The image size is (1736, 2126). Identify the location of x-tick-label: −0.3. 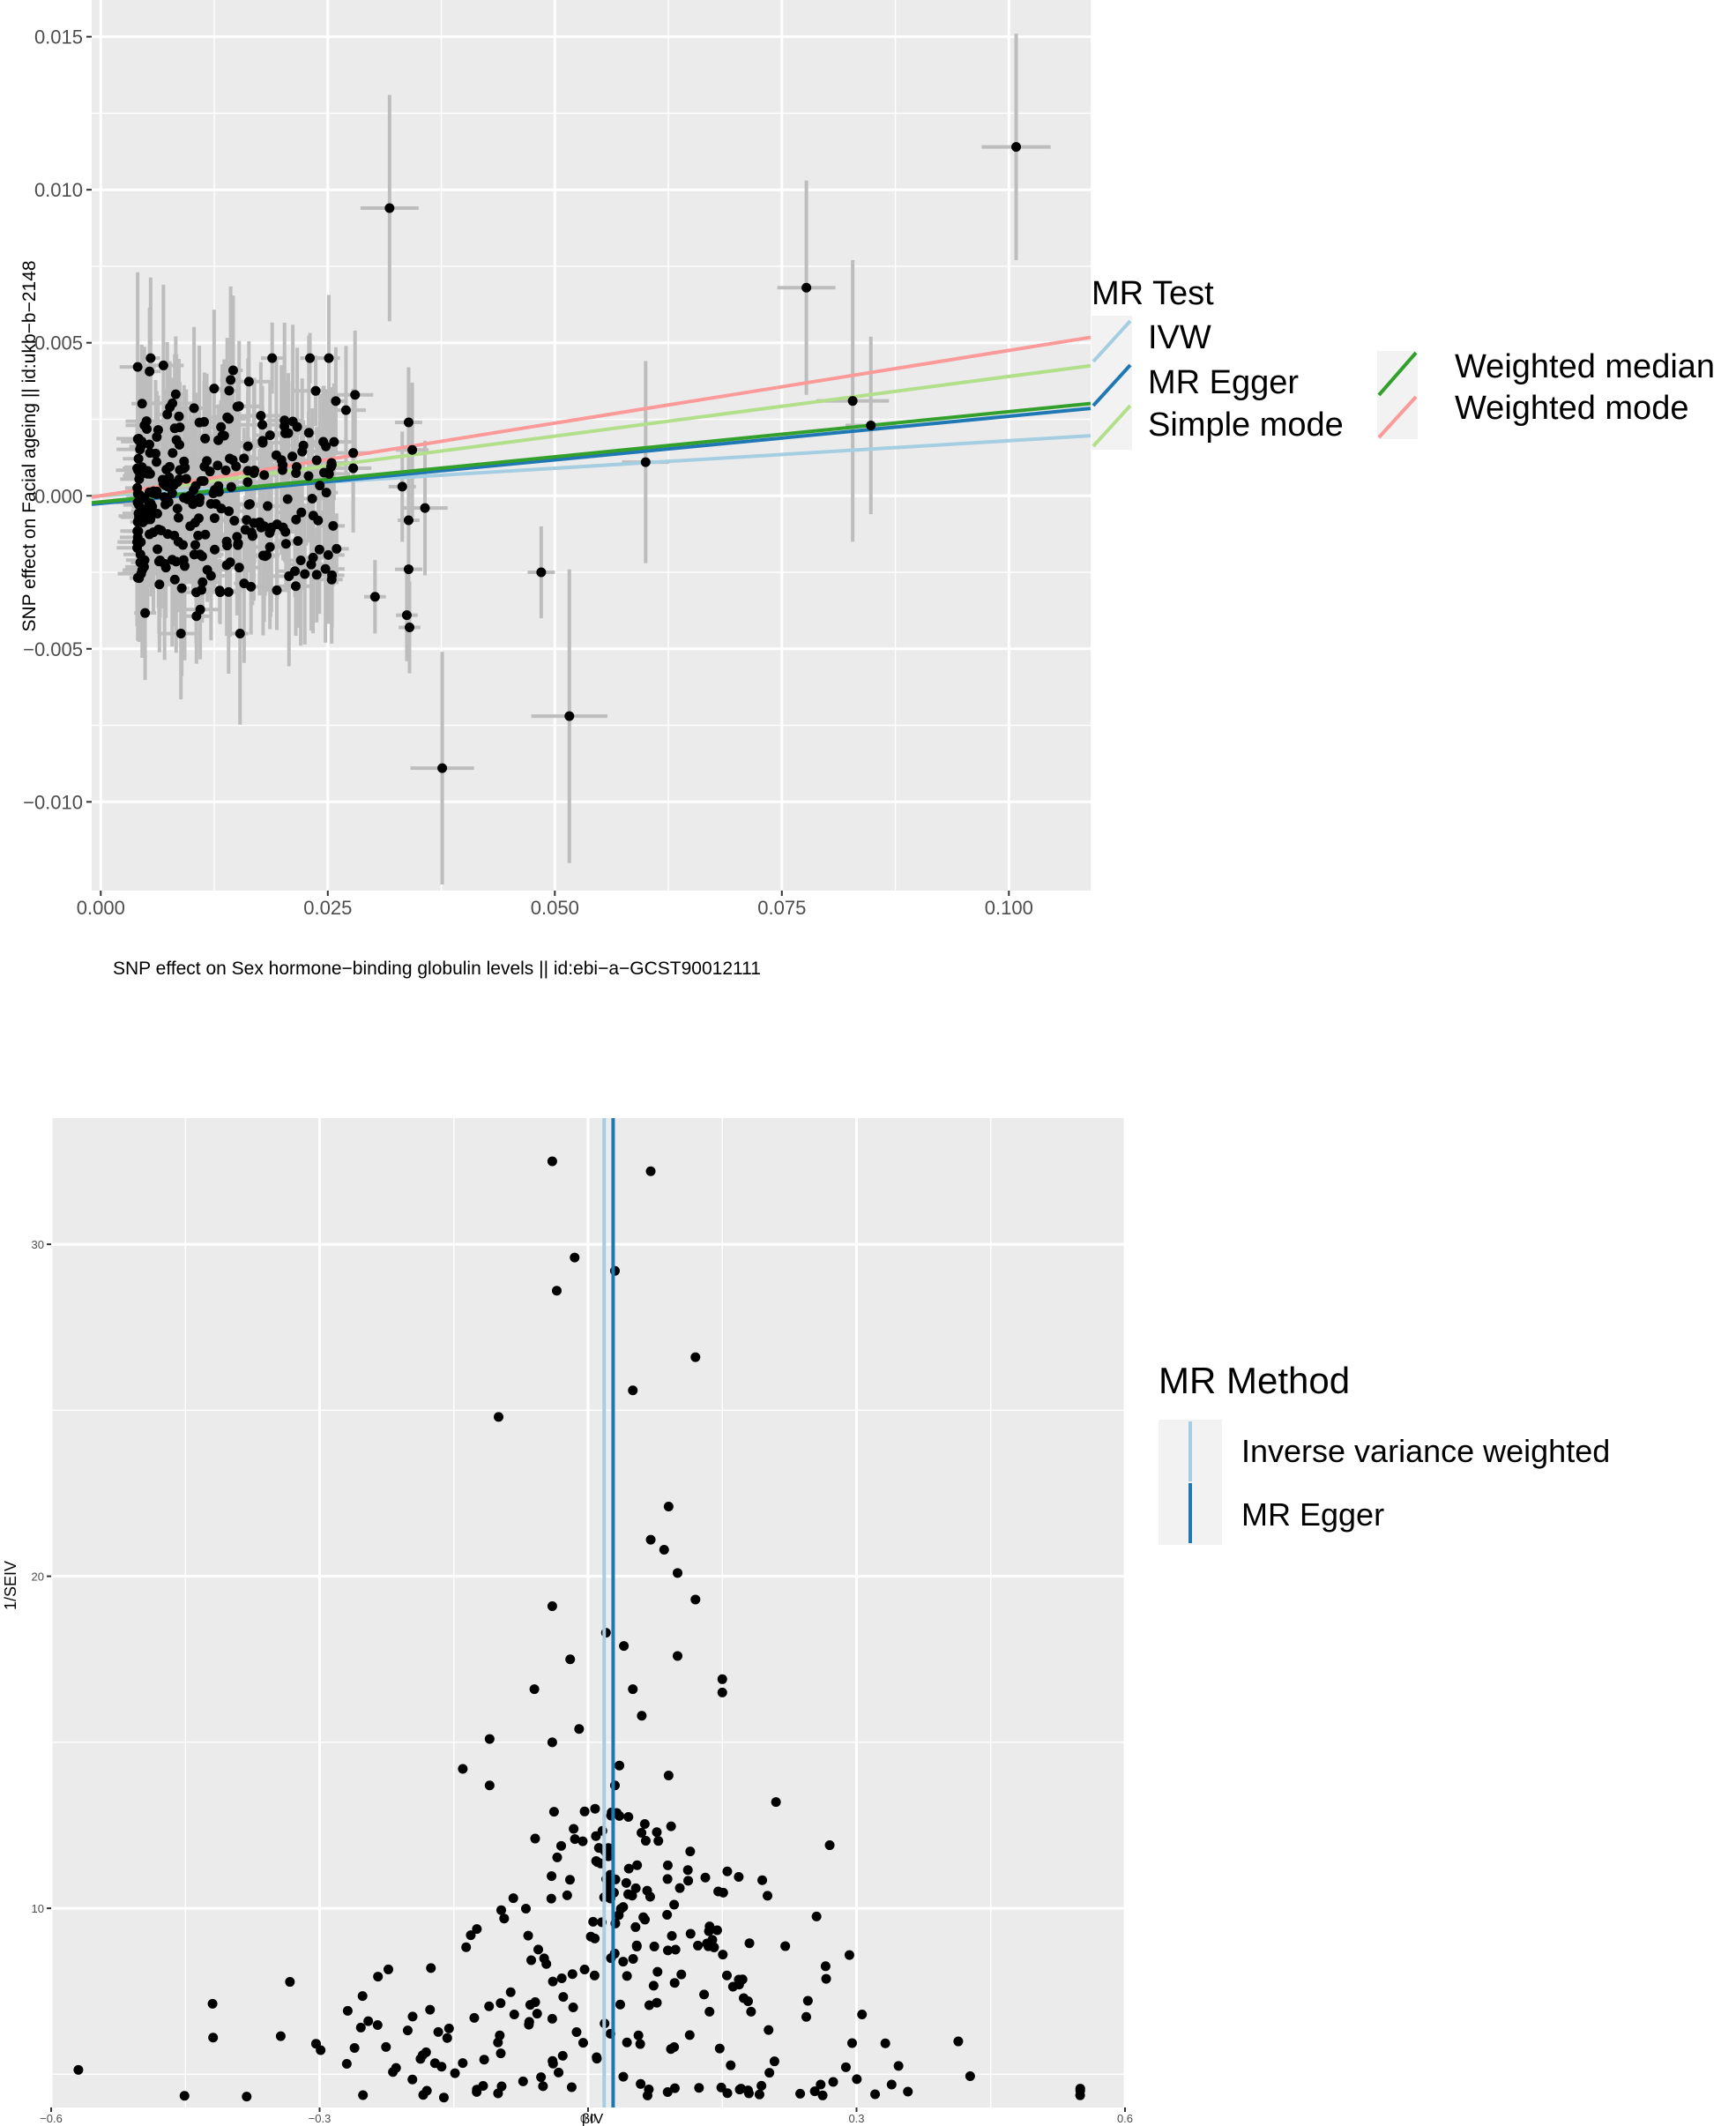
(320, 2118).